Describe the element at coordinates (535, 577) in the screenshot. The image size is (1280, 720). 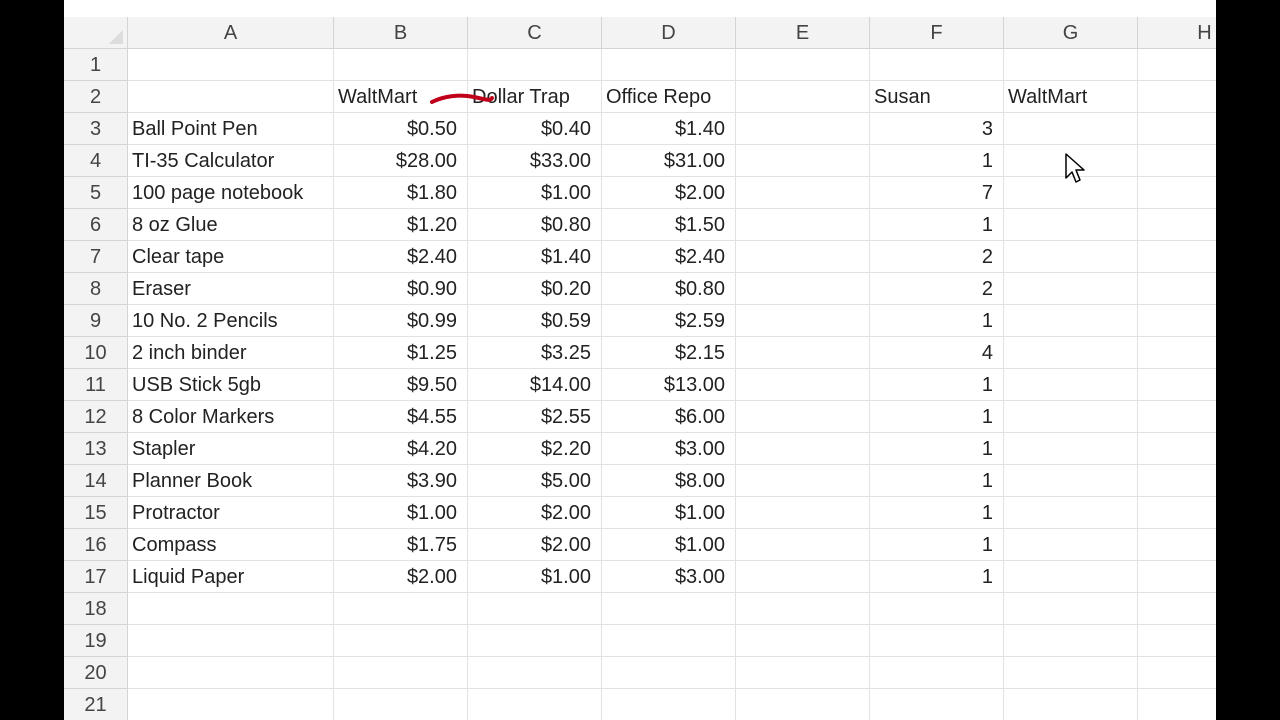
I see `cell-c: $1.00` at that location.